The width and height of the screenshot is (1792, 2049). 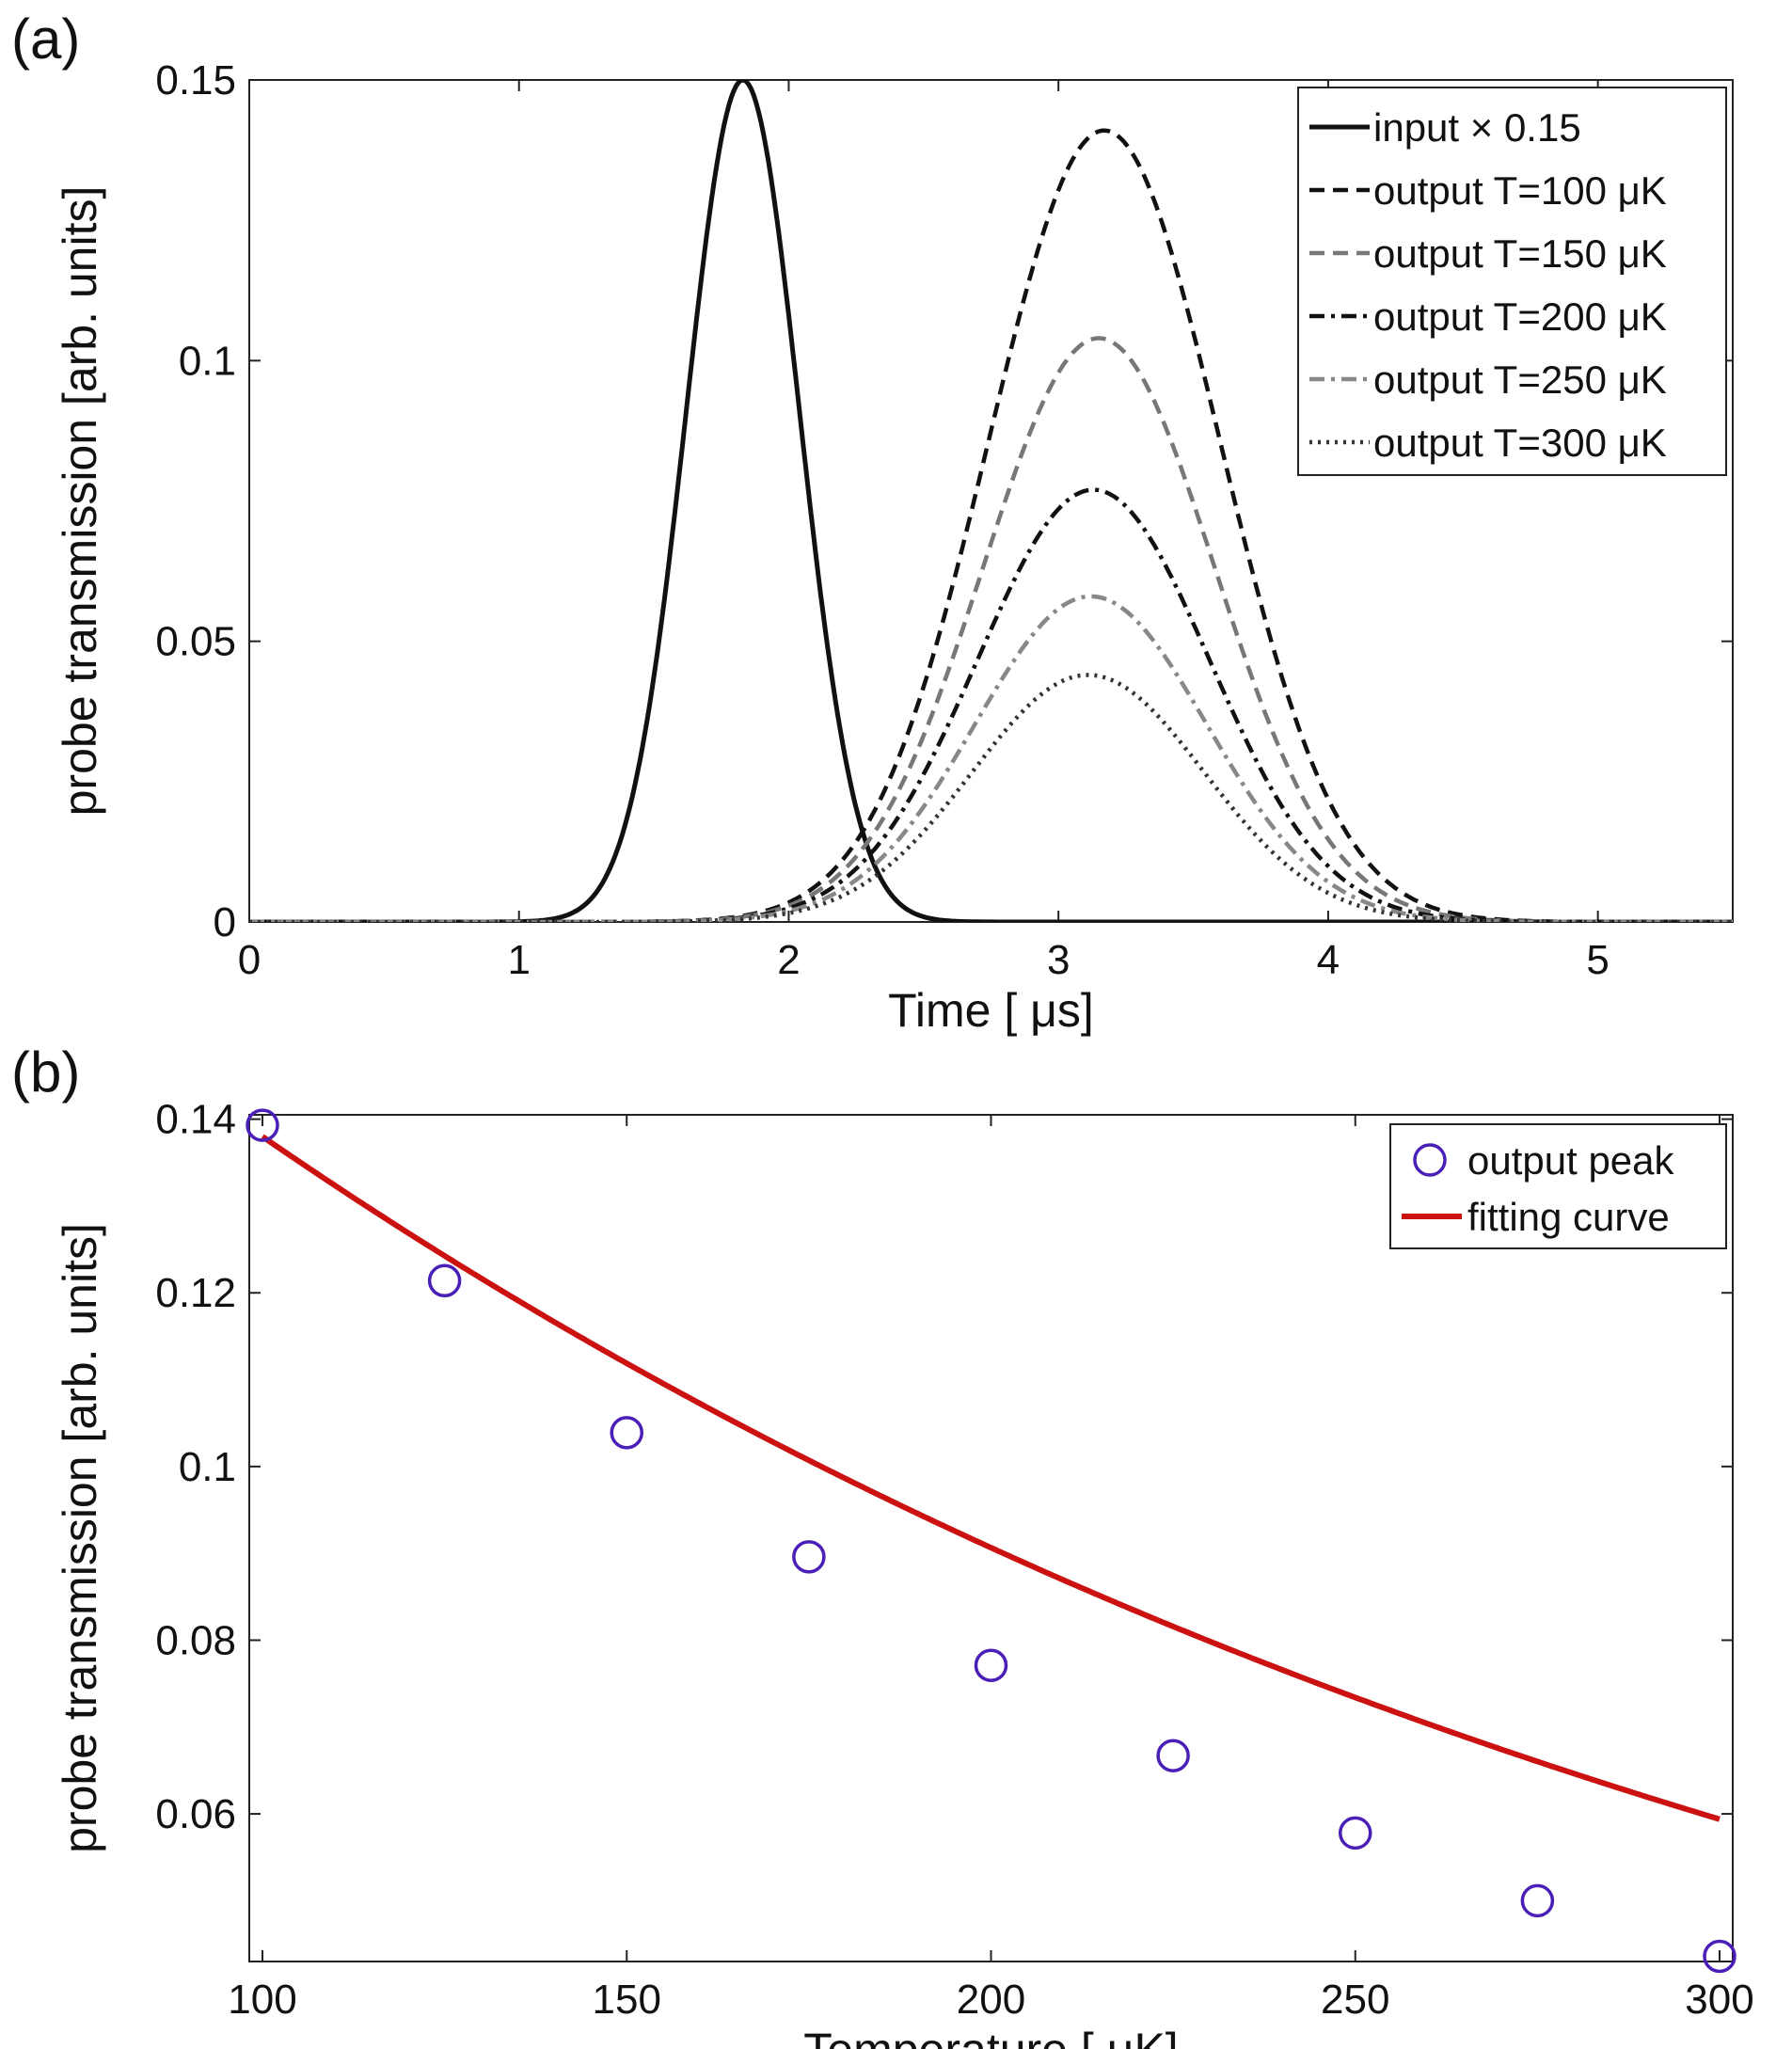 I want to click on series-line-output-t-300-k, so click(x=991, y=797).